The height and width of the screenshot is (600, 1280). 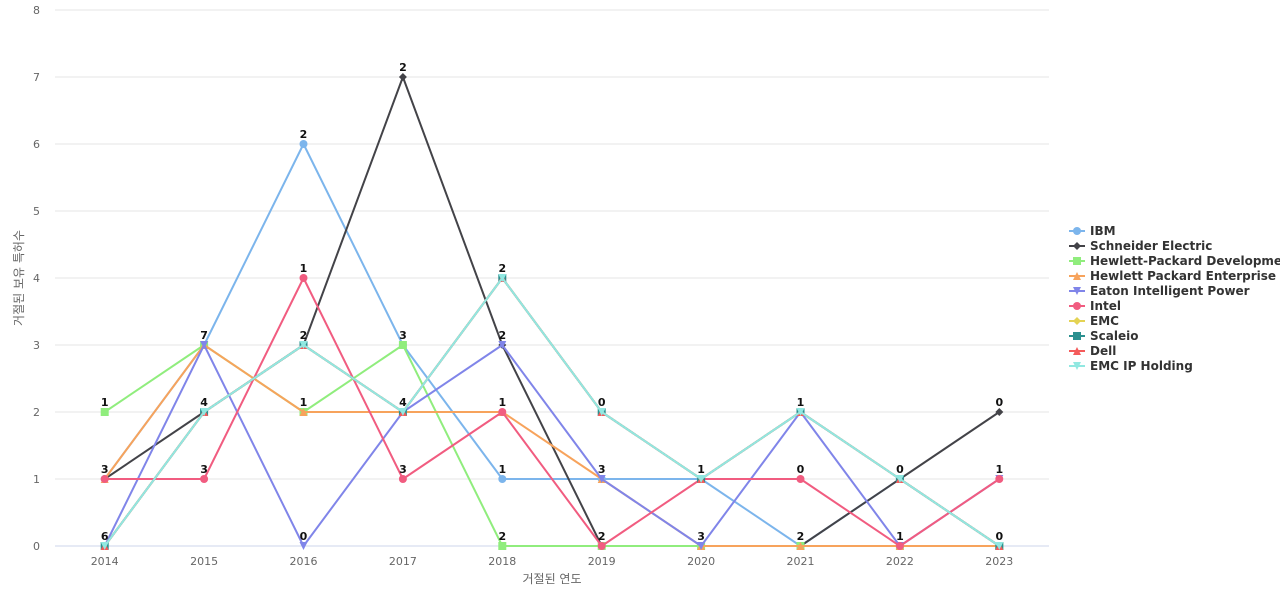 I want to click on x-tick-label: 2015, so click(x=204, y=561).